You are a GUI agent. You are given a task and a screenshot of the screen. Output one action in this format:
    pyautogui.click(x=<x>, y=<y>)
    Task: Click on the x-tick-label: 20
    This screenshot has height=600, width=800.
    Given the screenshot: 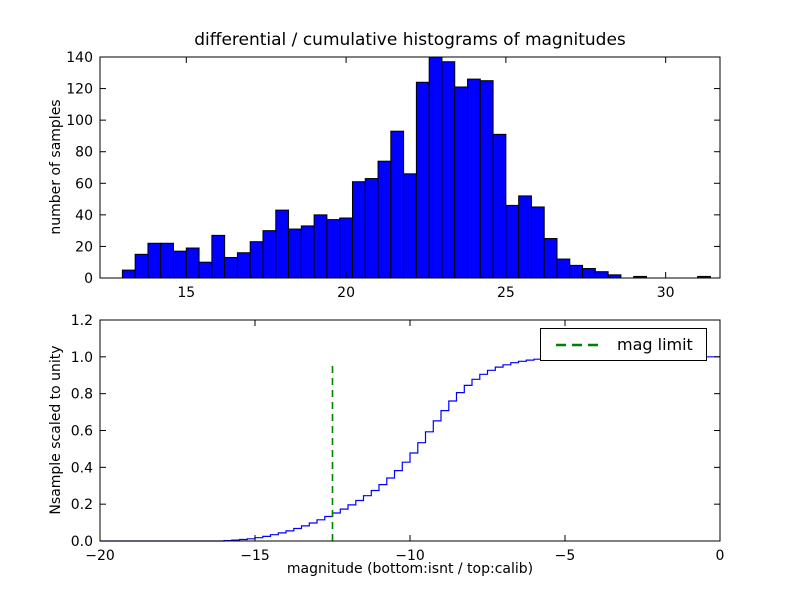 What is the action you would take?
    pyautogui.click(x=346, y=293)
    